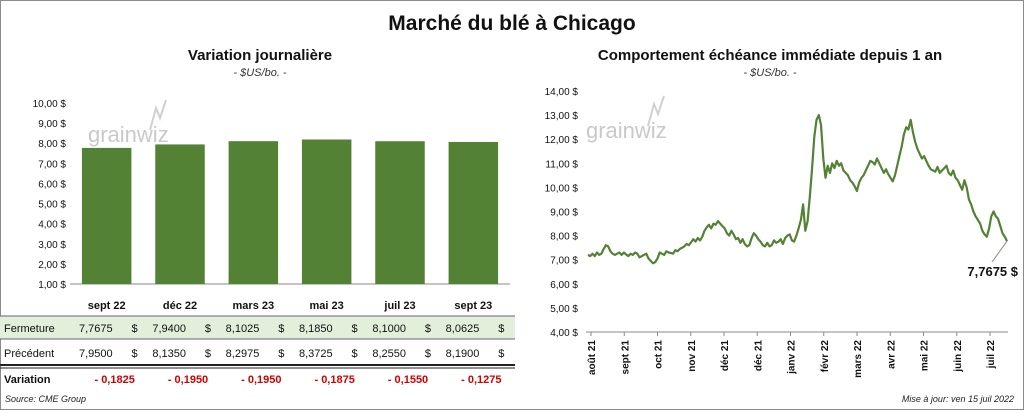 The image size is (1024, 410). Describe the element at coordinates (473, 306) in the screenshot. I see `bar-category-label: sept 23` at that location.